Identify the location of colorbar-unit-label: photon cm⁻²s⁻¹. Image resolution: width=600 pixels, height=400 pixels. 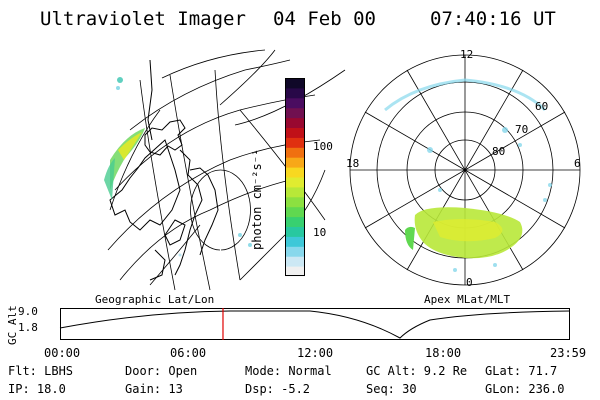
(257, 199).